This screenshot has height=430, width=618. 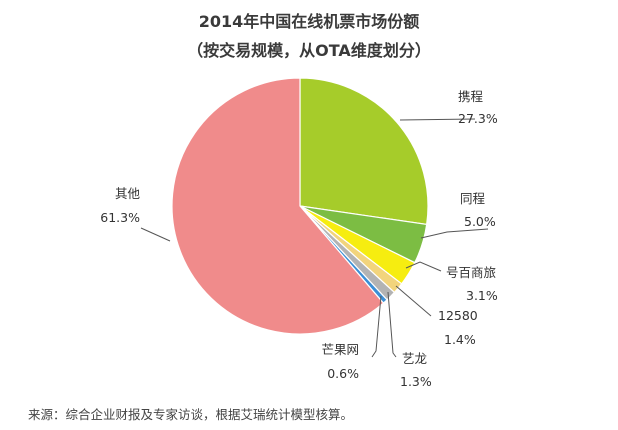 What do you see at coordinates (480, 221) in the screenshot?
I see `slice-value-label: 5.0%` at bounding box center [480, 221].